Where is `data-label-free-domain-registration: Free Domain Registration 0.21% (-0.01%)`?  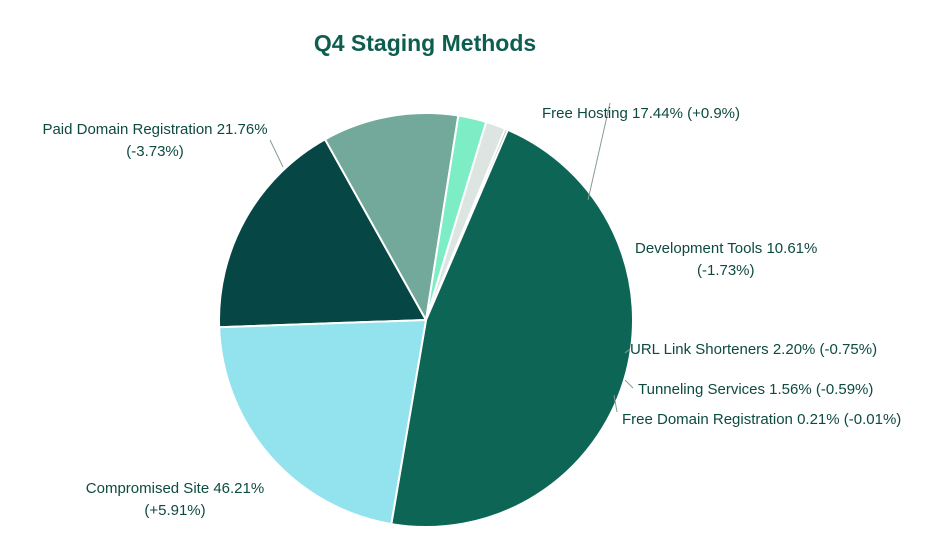 data-label-free-domain-registration: Free Domain Registration 0.21% (-0.01%) is located at coordinates (761, 419).